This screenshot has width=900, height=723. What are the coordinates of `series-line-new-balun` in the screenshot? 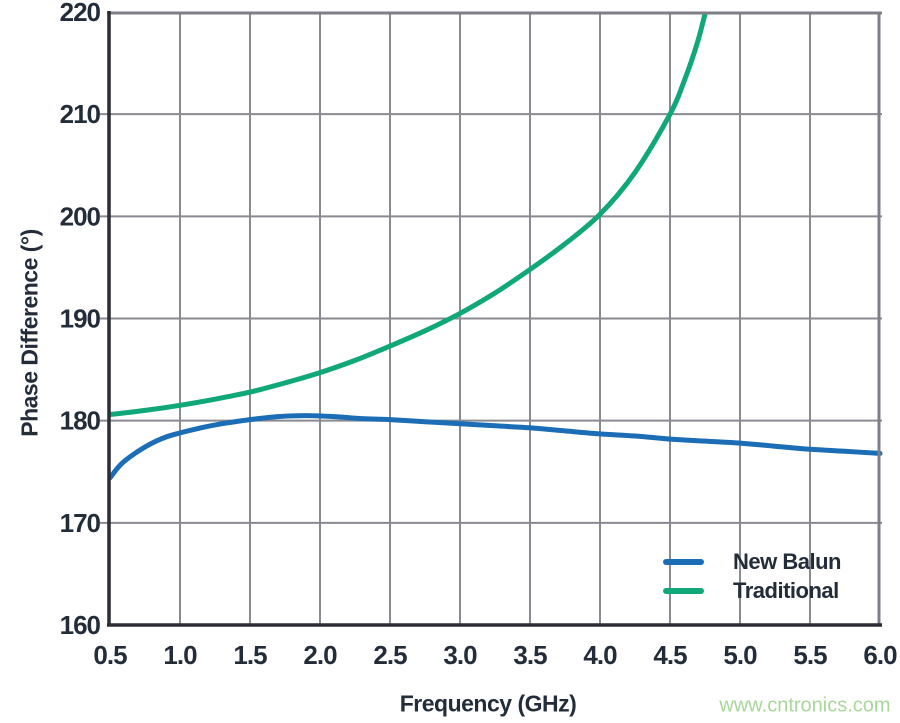 It's located at (495, 447).